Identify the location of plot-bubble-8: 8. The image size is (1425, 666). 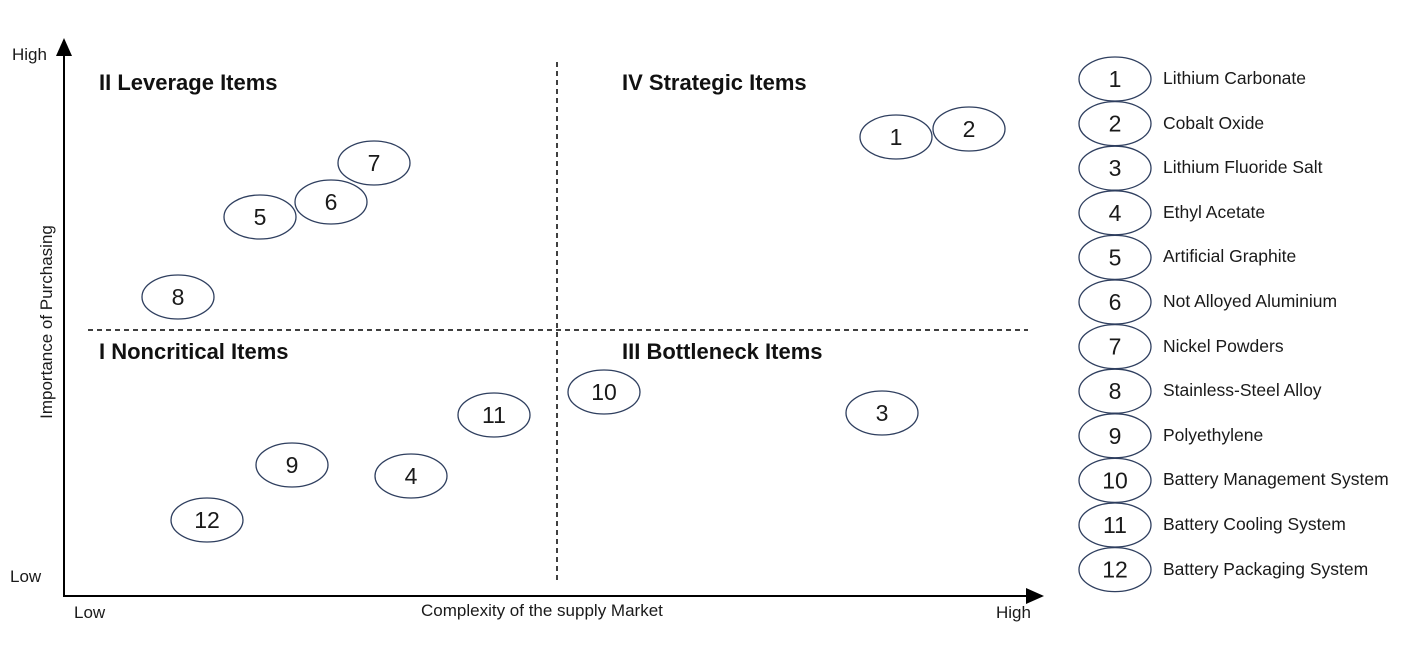
(178, 297).